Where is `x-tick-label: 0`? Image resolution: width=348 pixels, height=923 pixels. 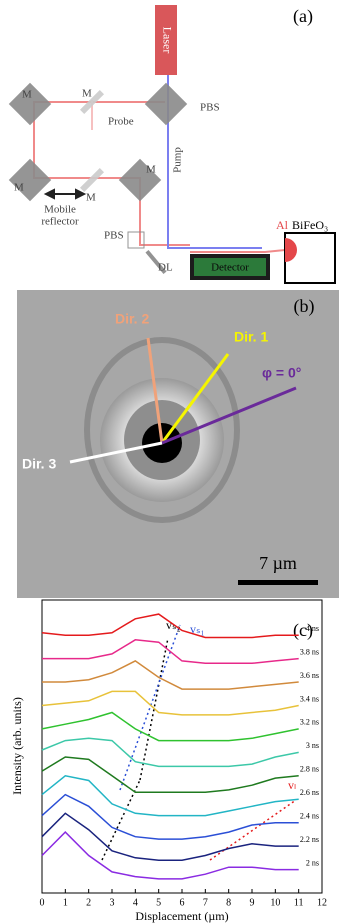
x-tick-label: 0 is located at coordinates (42, 902).